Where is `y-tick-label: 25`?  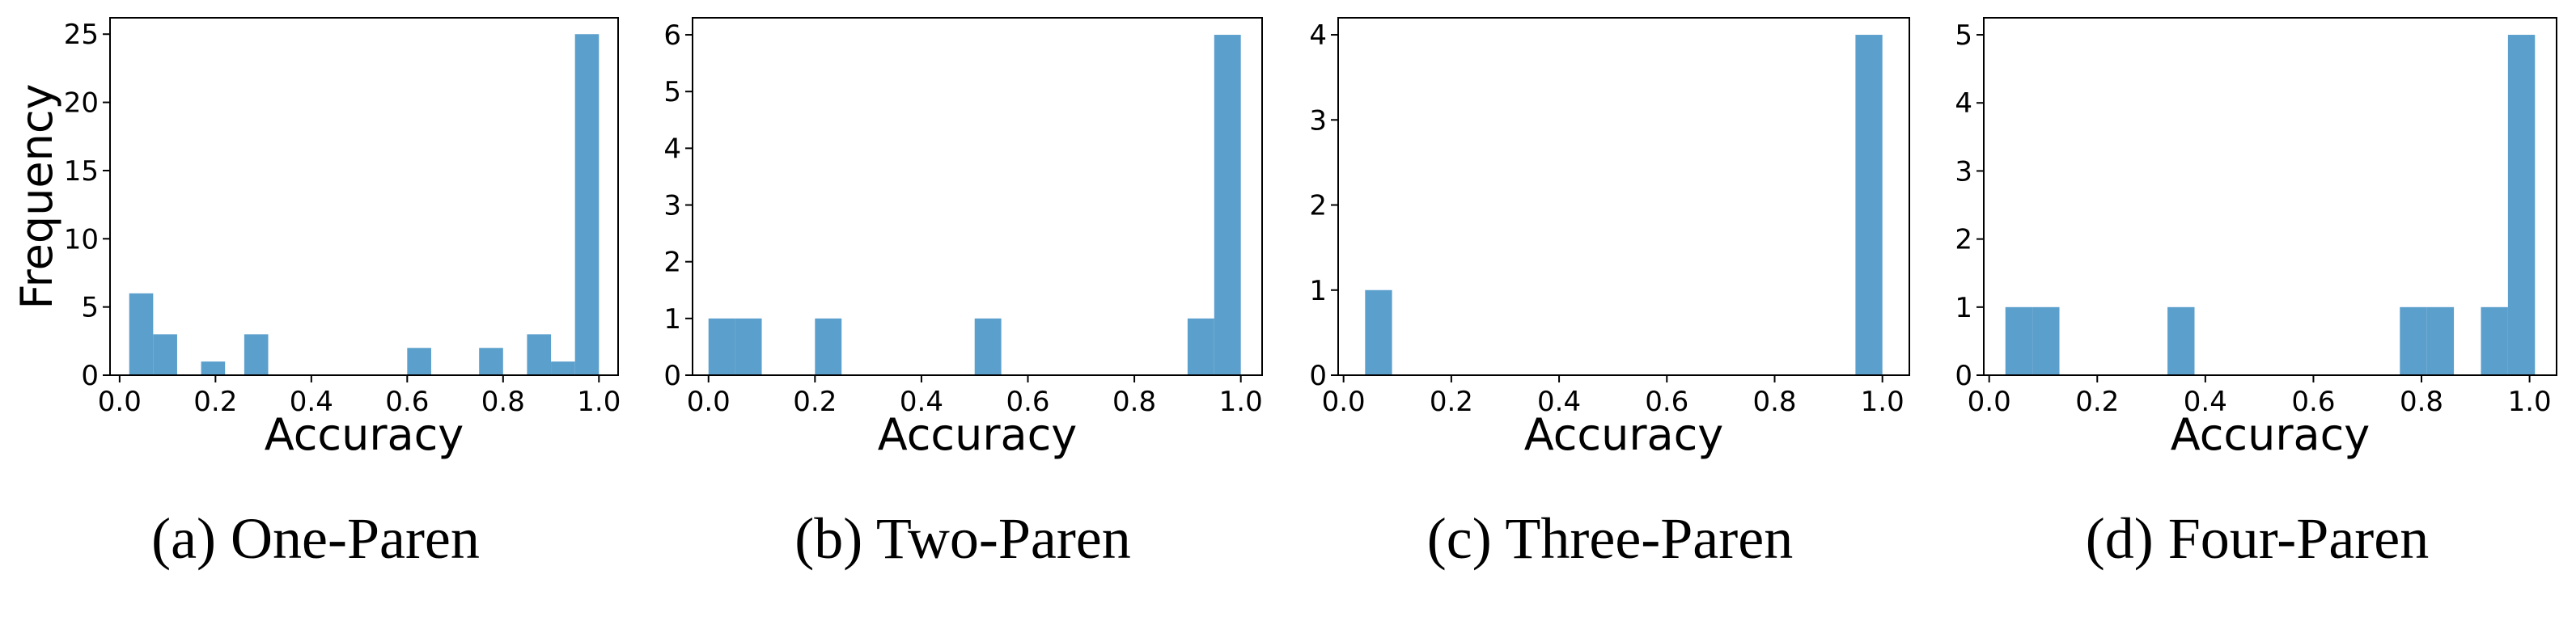
y-tick-label: 25 is located at coordinates (81, 35).